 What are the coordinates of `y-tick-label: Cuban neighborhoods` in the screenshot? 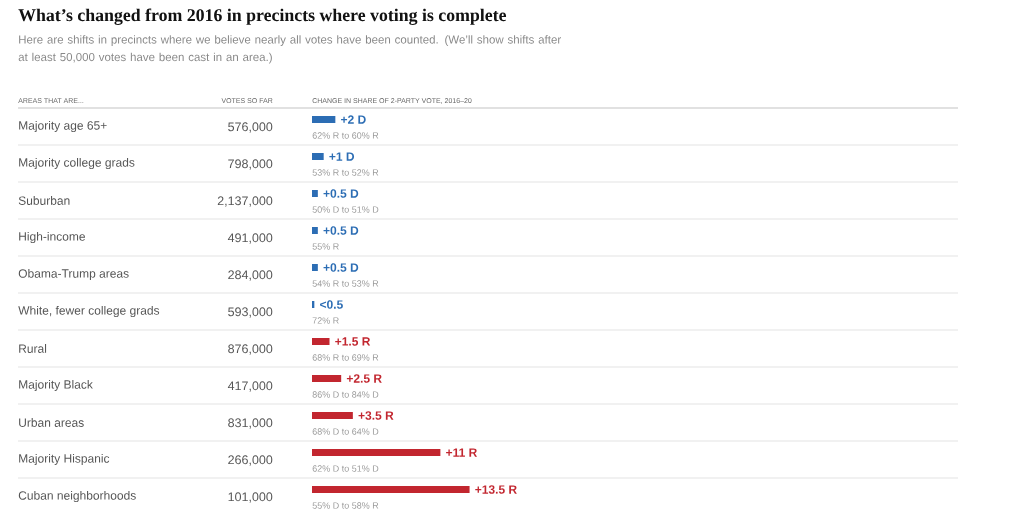 It's located at (77, 496).